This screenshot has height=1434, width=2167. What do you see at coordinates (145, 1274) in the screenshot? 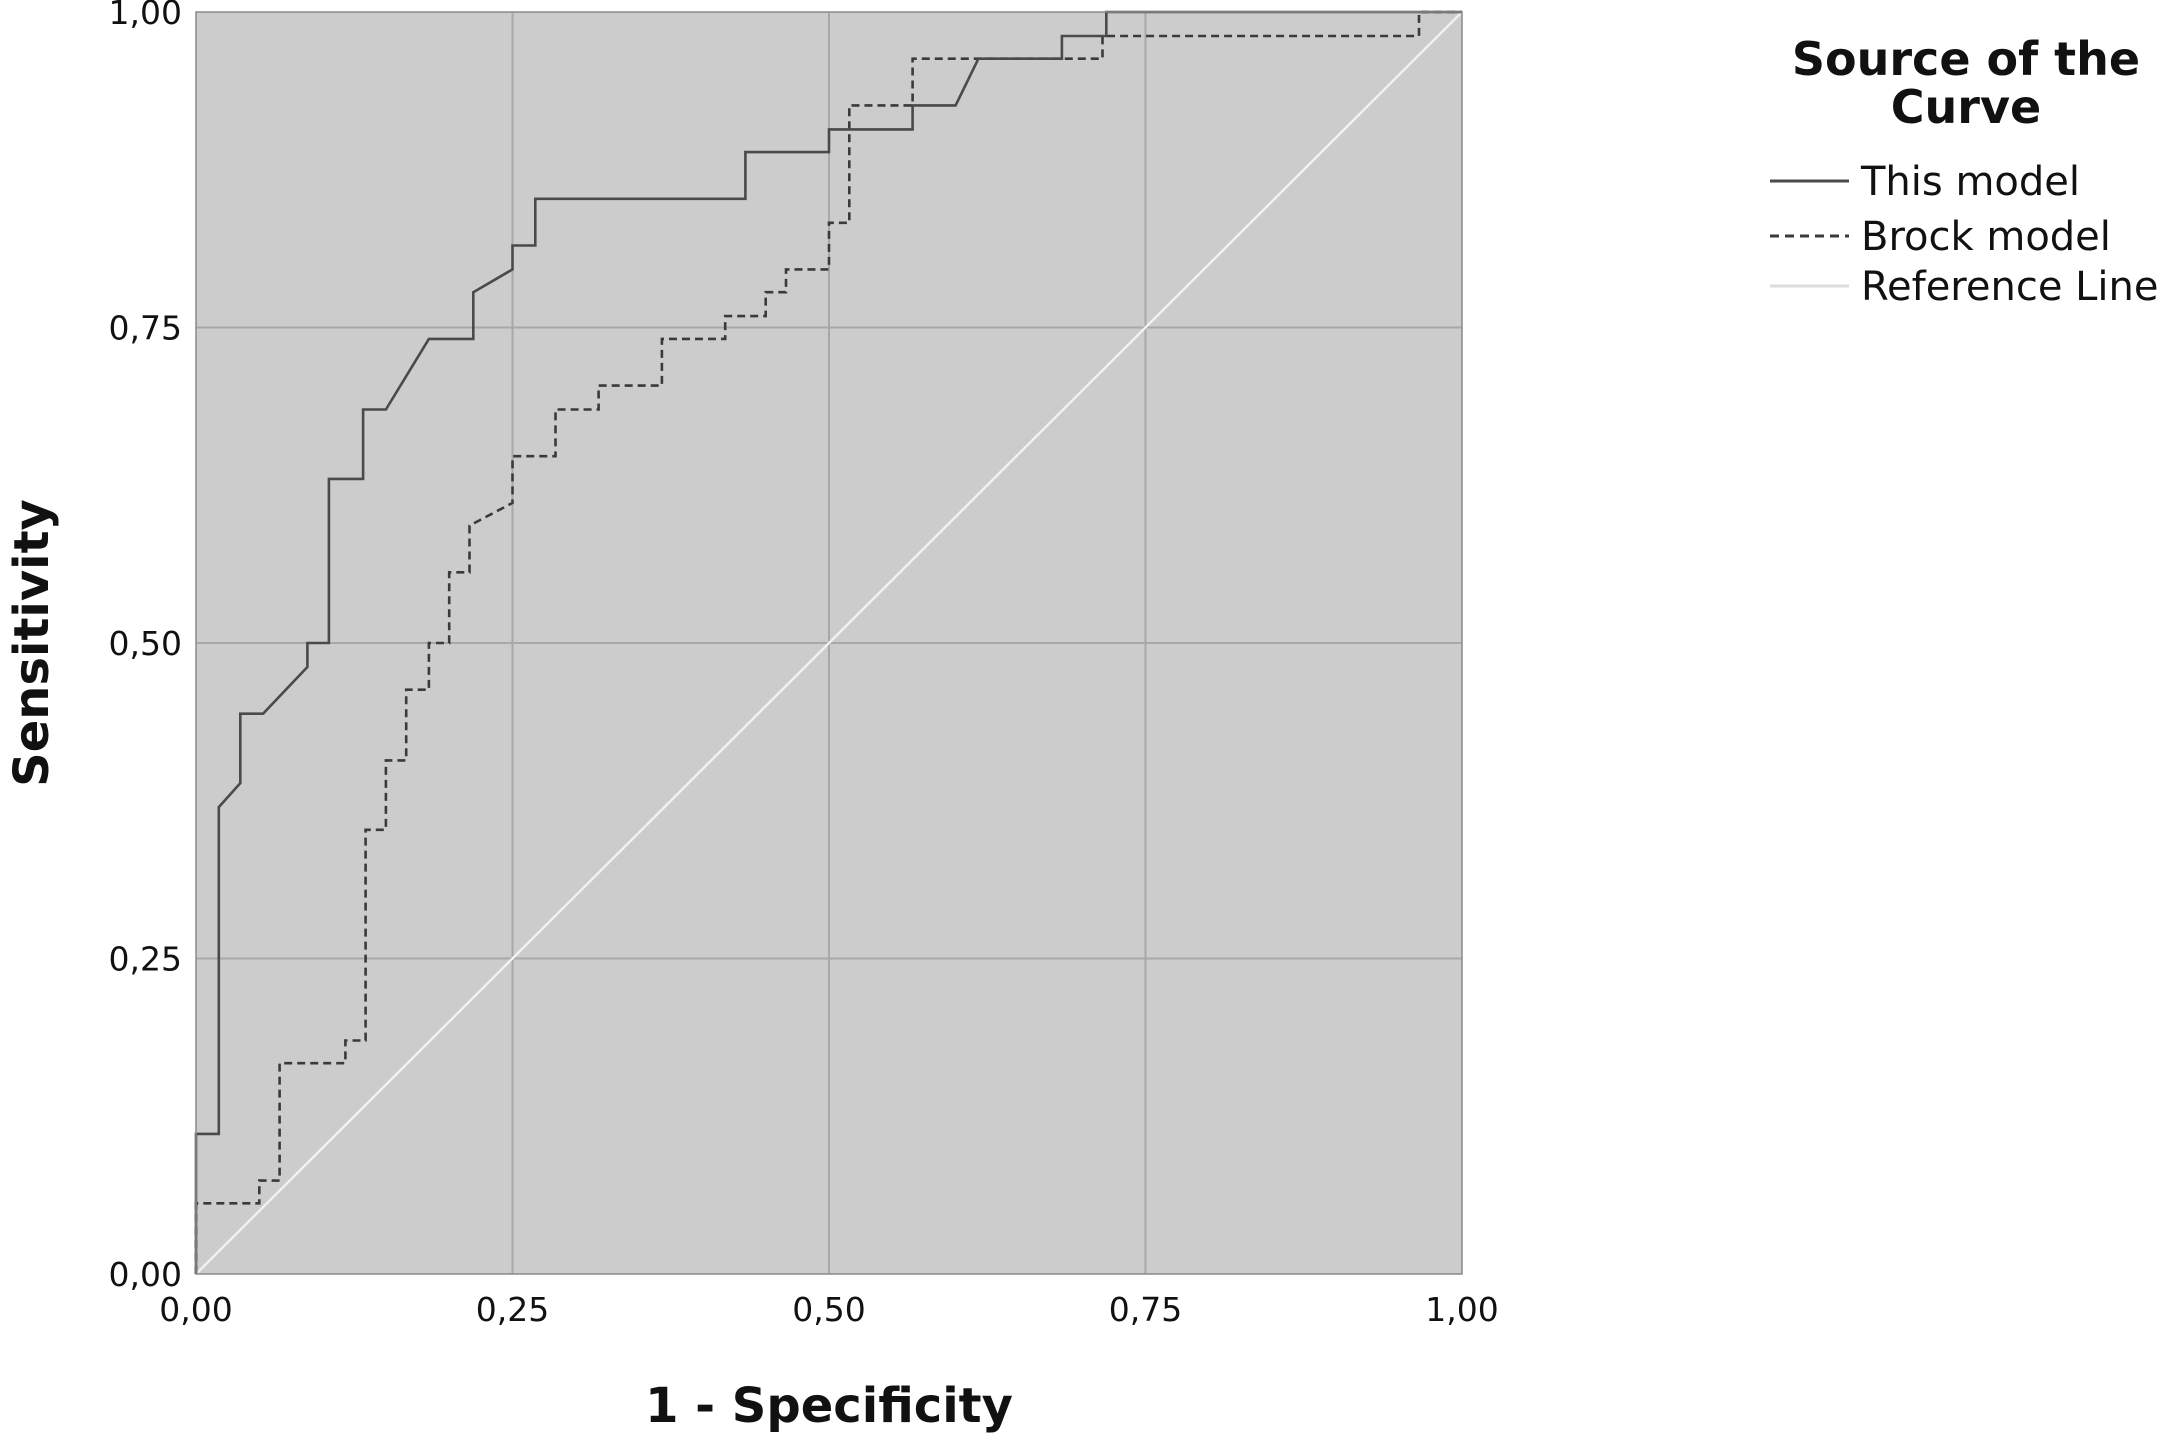
I see `y-tick-label: 0,00` at bounding box center [145, 1274].